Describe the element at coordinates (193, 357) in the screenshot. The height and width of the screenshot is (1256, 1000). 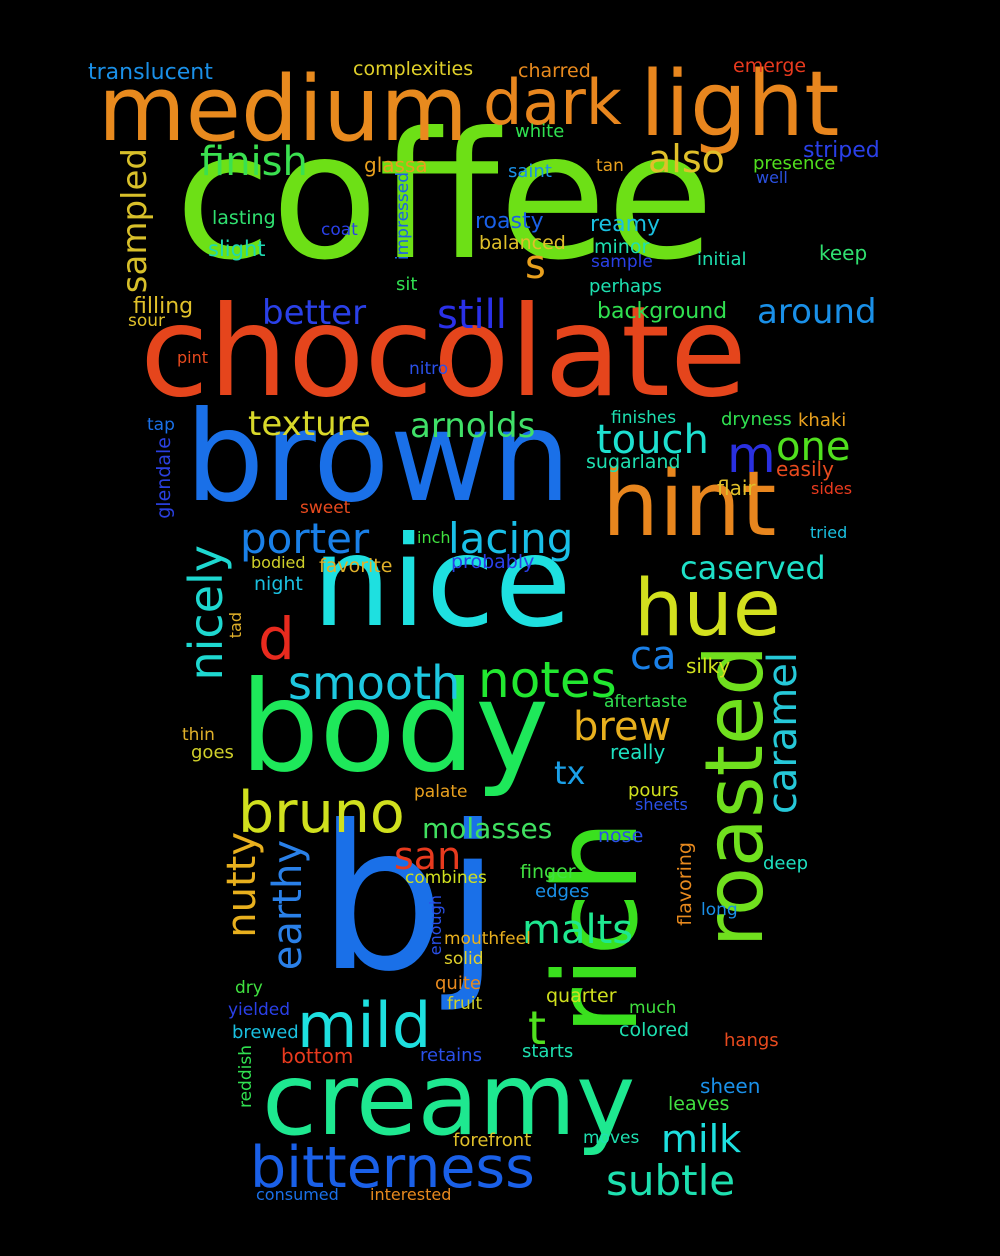
I see `word-pint: pint` at that location.